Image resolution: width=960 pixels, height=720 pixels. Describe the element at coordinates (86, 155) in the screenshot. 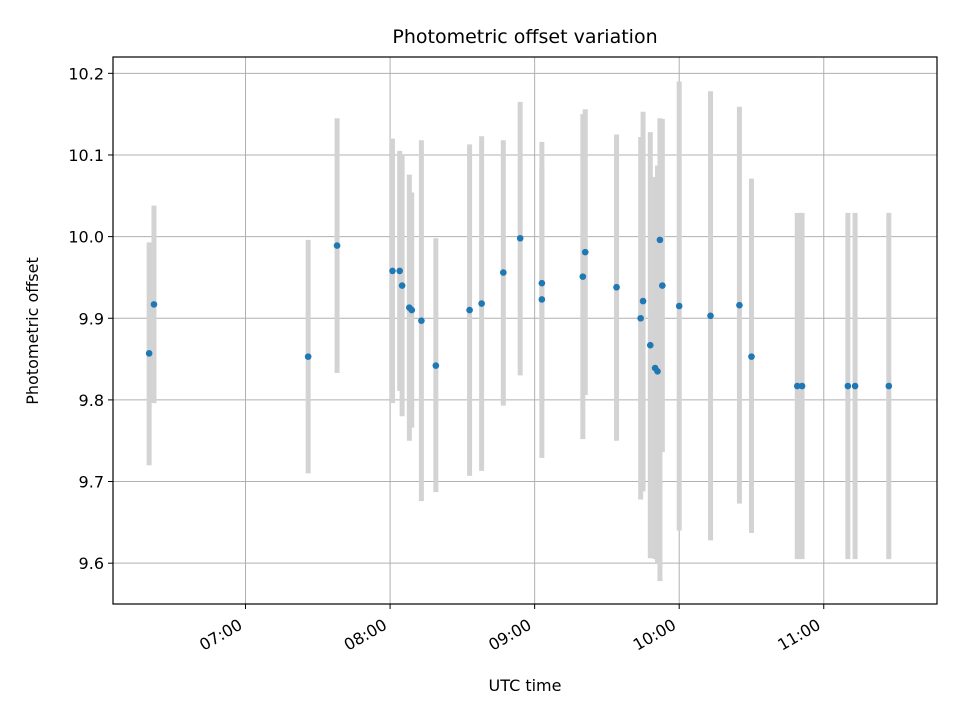

I see `y-tick-label: 10.1` at that location.